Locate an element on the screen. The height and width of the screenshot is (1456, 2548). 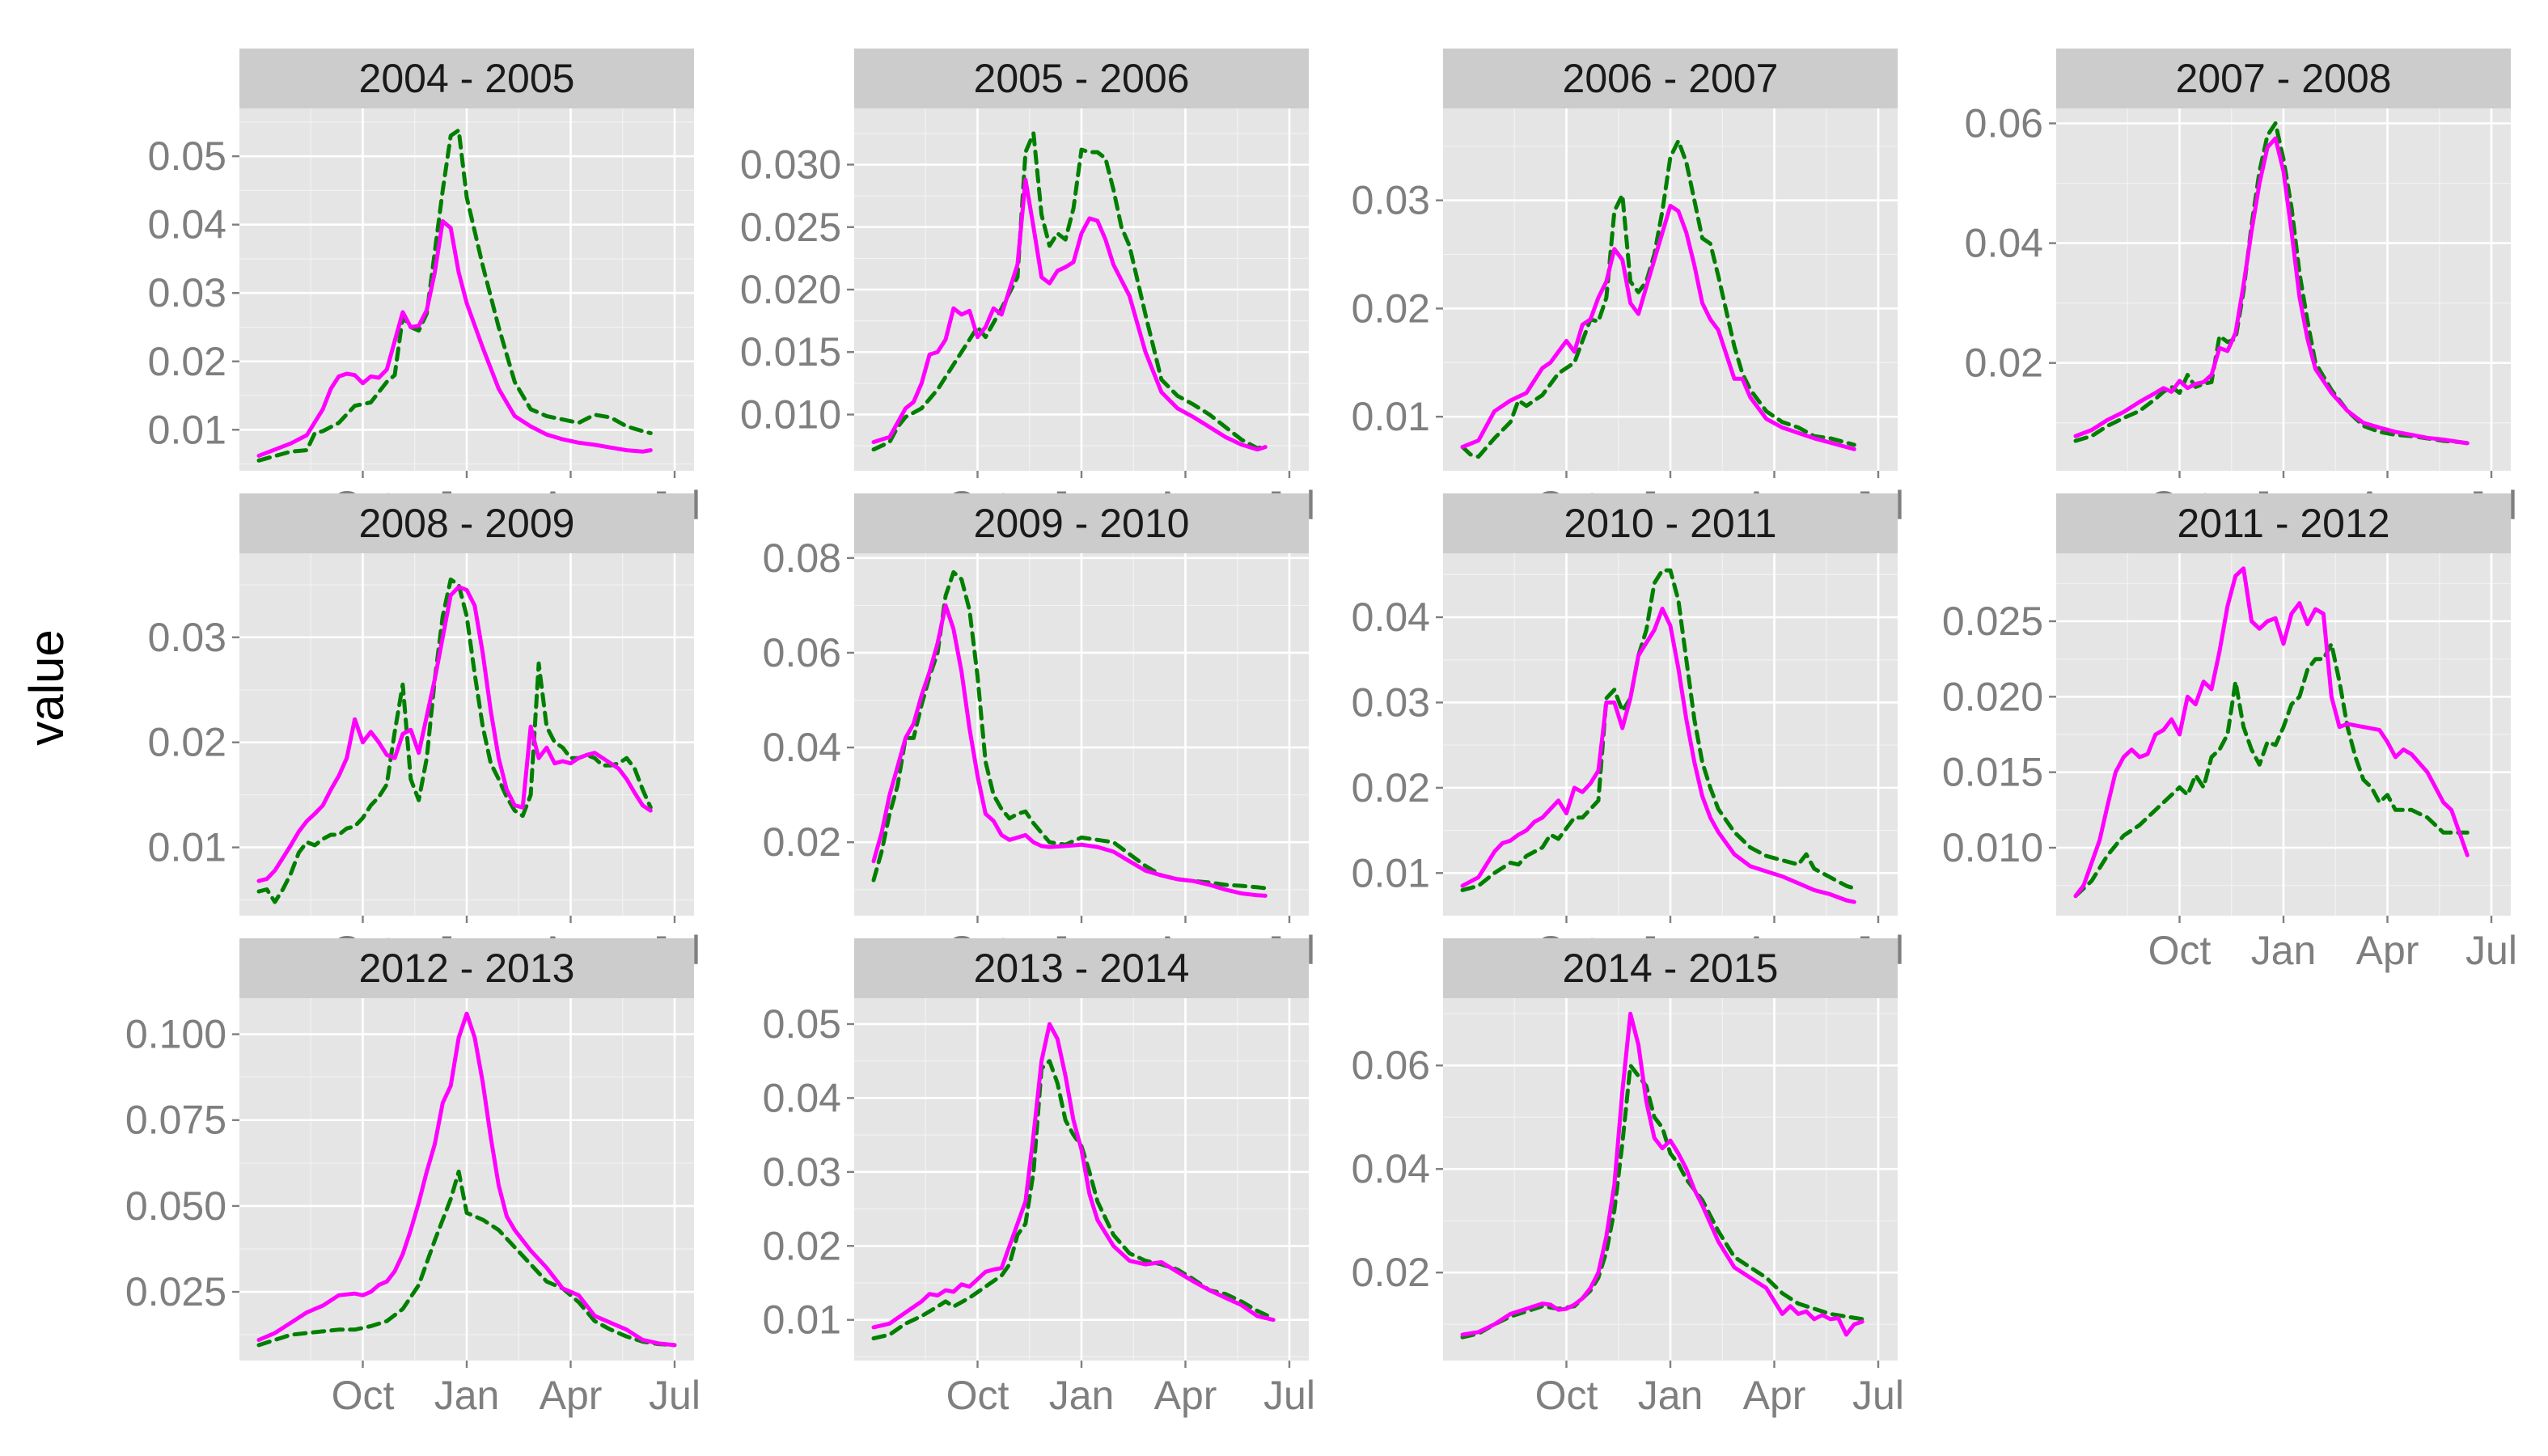
y-tick-label: 0.100 is located at coordinates (175, 1034).